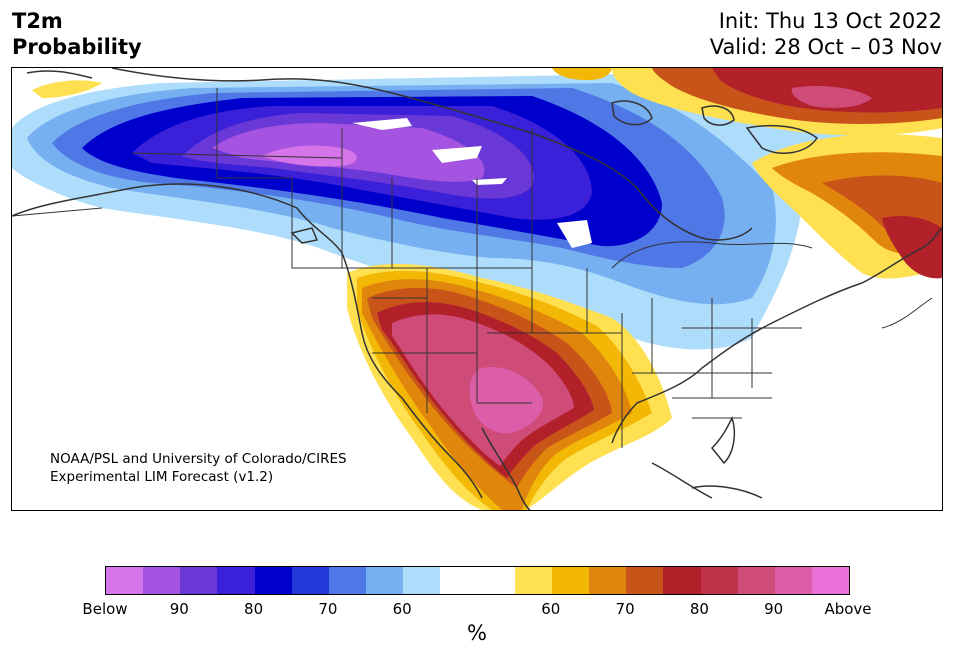 The image size is (953, 659). What do you see at coordinates (825, 47) in the screenshot?
I see `valid-date: Valid: 28 Oct – 03 Nov` at bounding box center [825, 47].